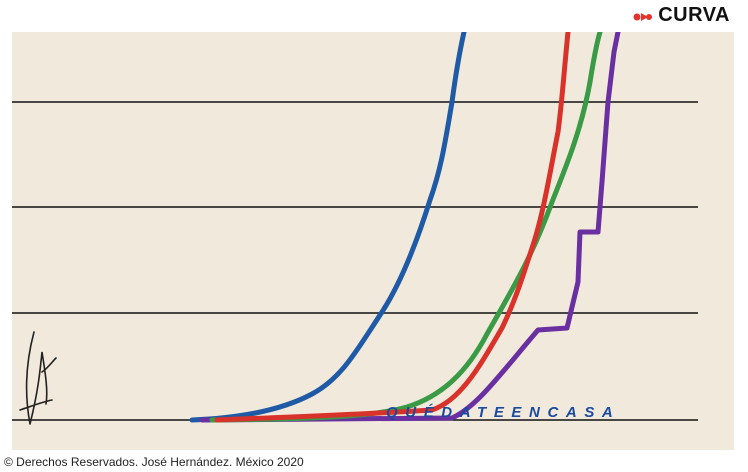 This screenshot has width=748, height=472. I want to click on artist-signature, so click(38, 378).